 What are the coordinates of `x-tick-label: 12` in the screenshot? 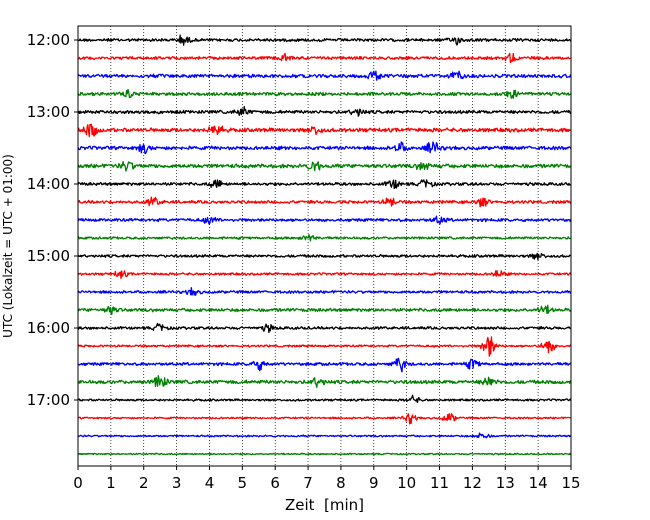 It's located at (472, 483).